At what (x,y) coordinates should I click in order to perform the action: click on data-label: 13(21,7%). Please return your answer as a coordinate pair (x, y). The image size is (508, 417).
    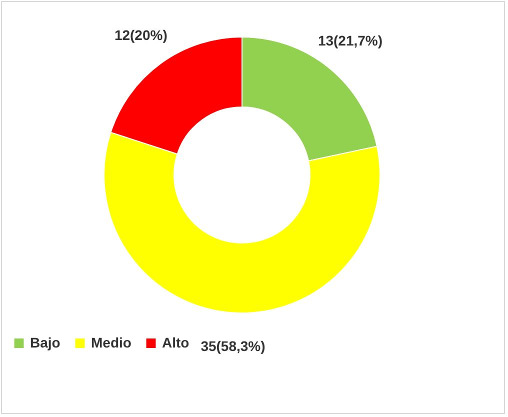
    Looking at the image, I should click on (350, 40).